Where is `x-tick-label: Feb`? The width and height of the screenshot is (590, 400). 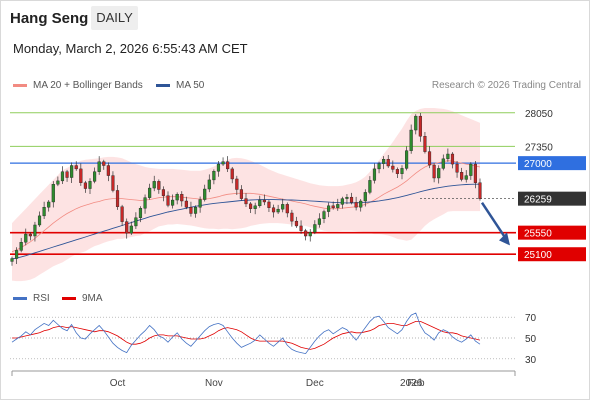 x-tick-label: Feb is located at coordinates (416, 383).